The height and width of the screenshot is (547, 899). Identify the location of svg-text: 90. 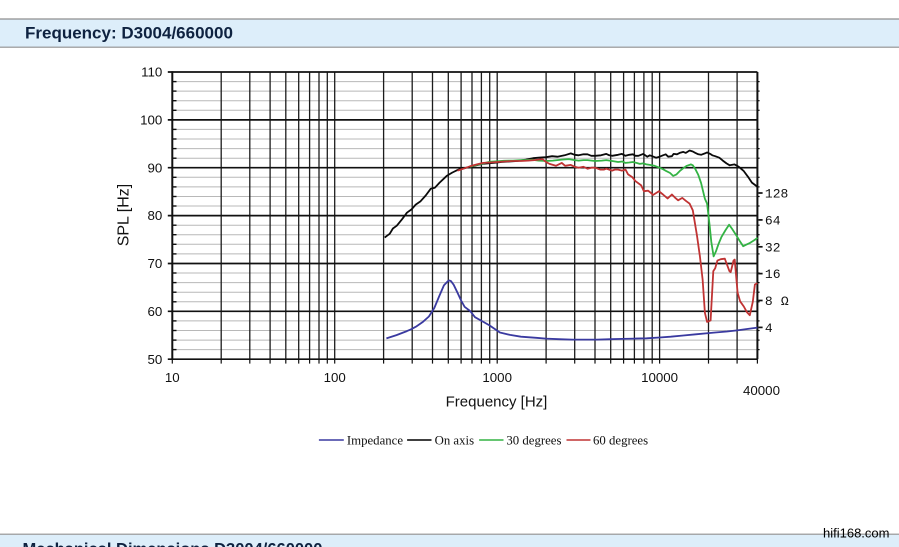
(155, 167).